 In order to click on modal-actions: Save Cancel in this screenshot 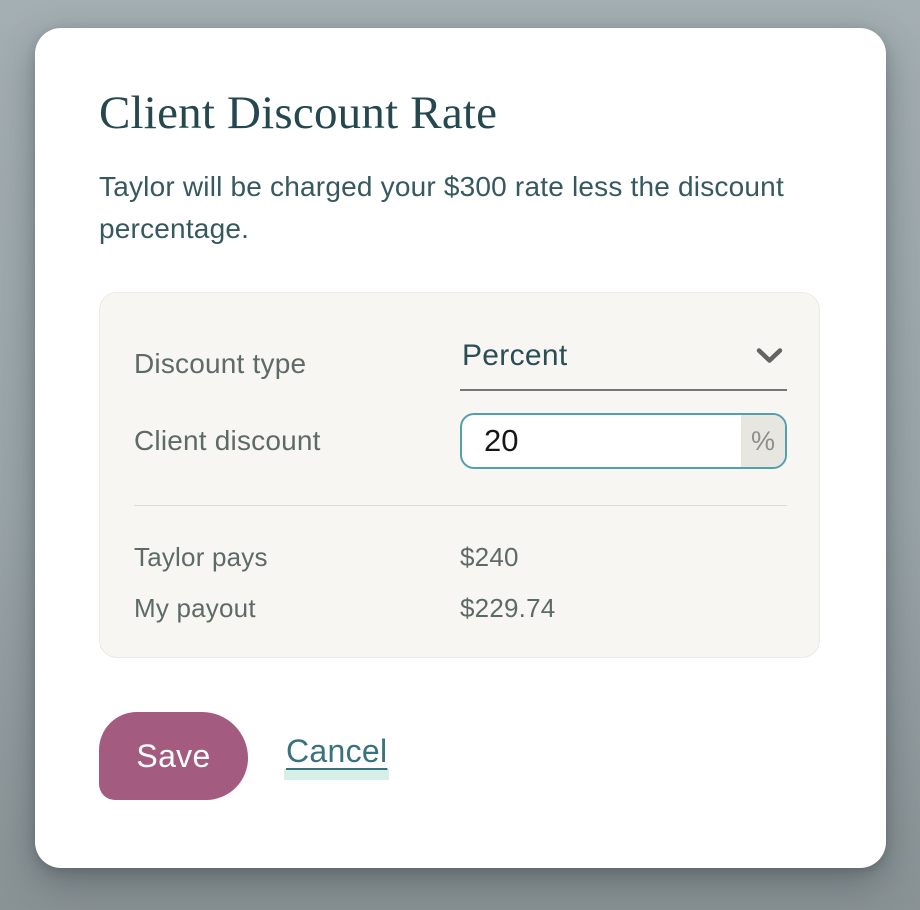, I will do `click(459, 756)`.